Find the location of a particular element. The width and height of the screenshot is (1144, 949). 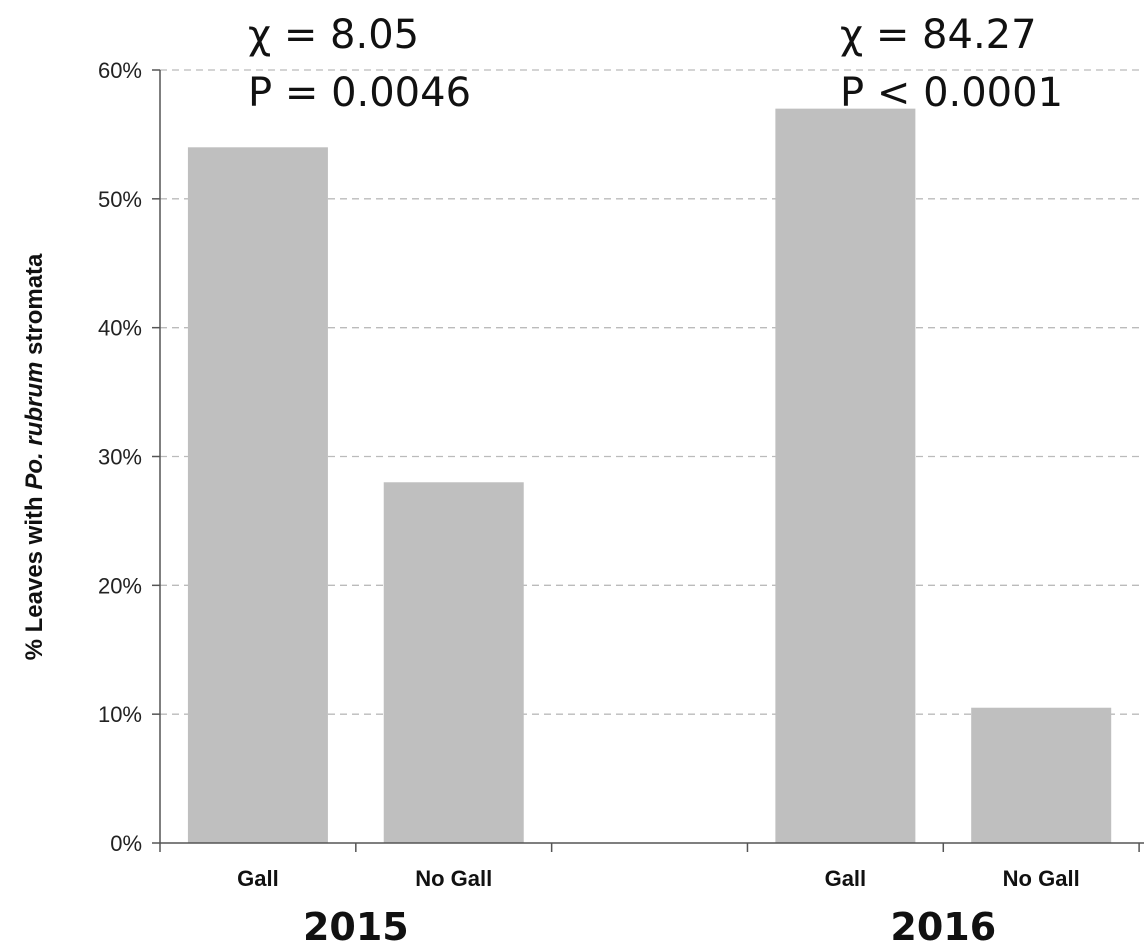

y-tick-label: 30% is located at coordinates (120, 457).